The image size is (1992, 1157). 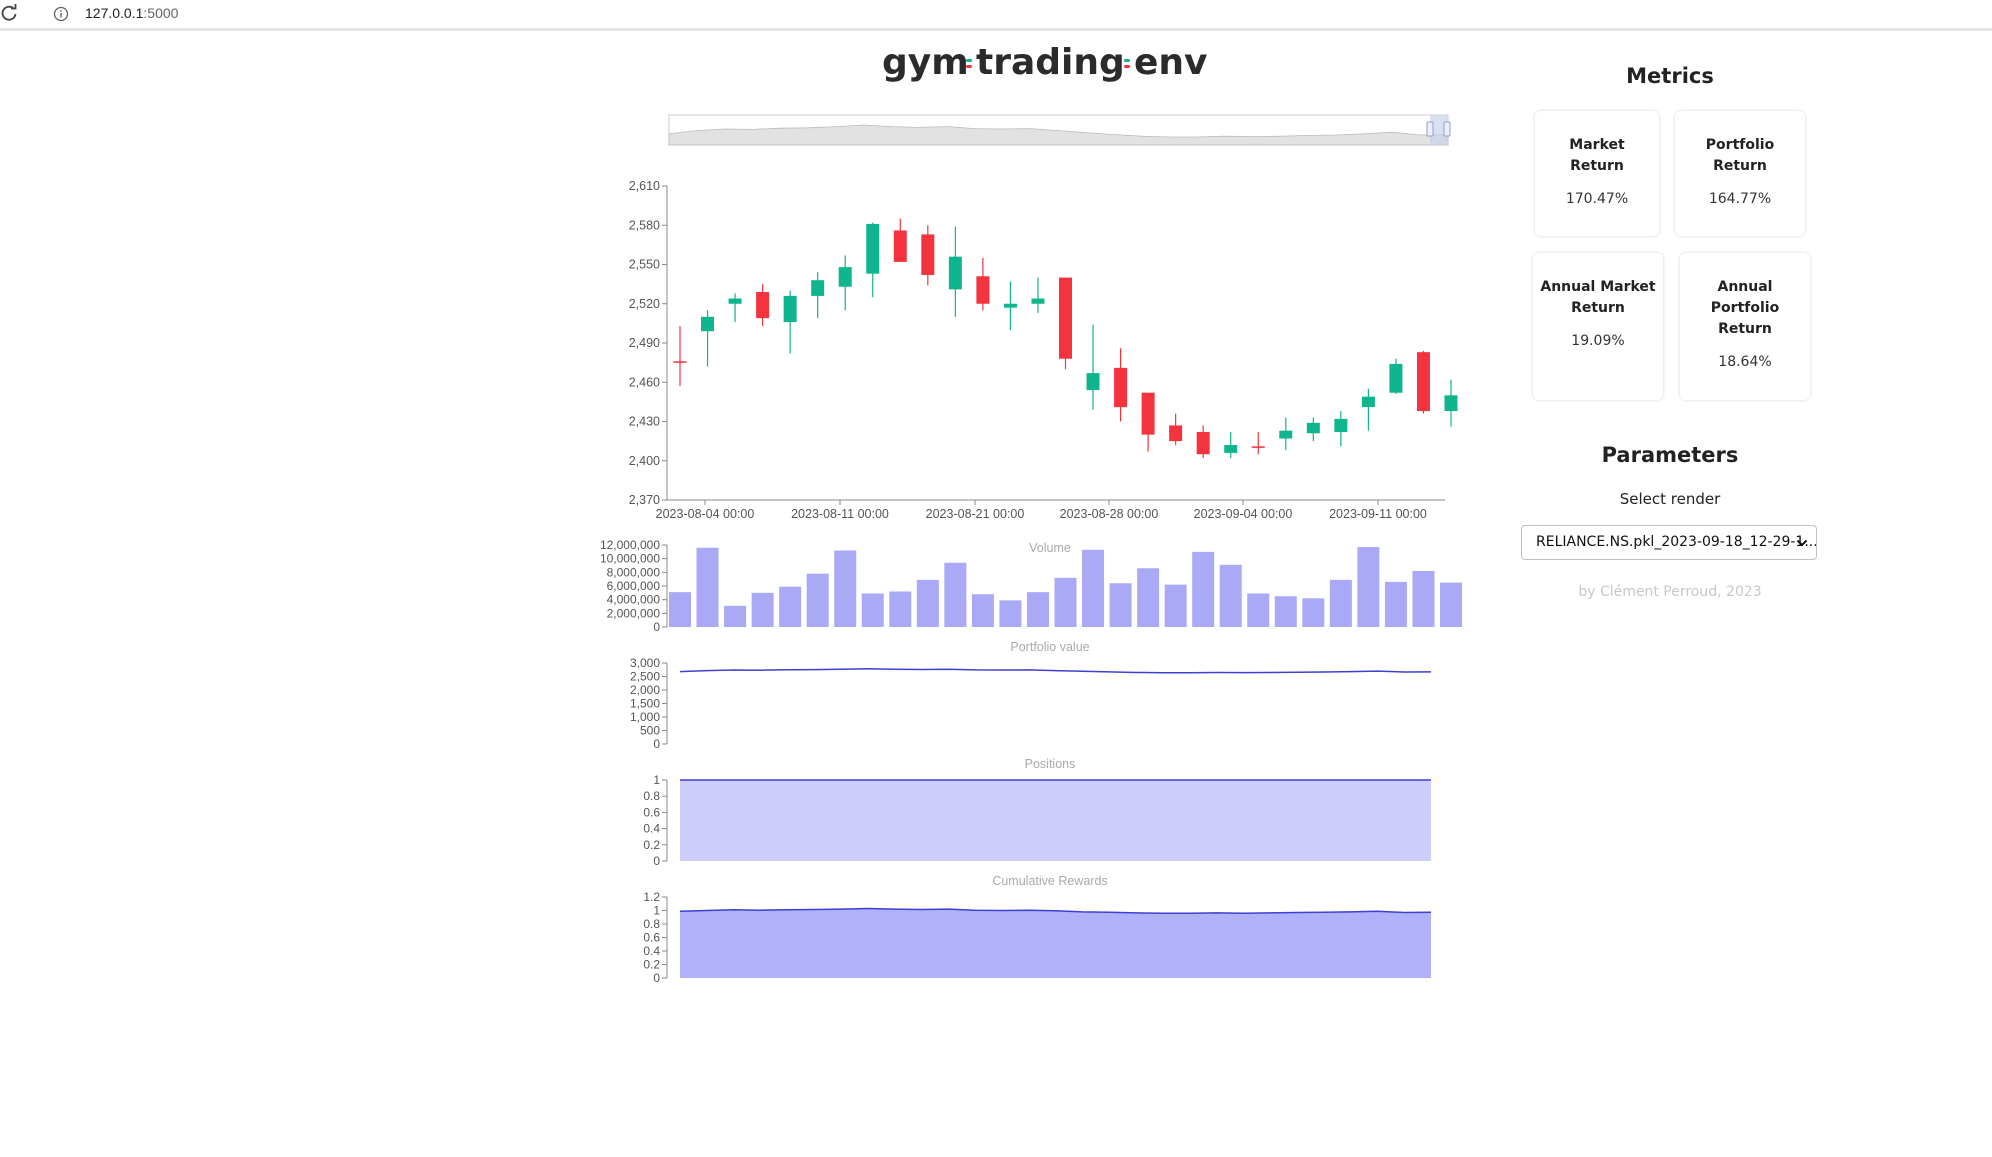 I want to click on positions-area, so click(x=1055, y=820).